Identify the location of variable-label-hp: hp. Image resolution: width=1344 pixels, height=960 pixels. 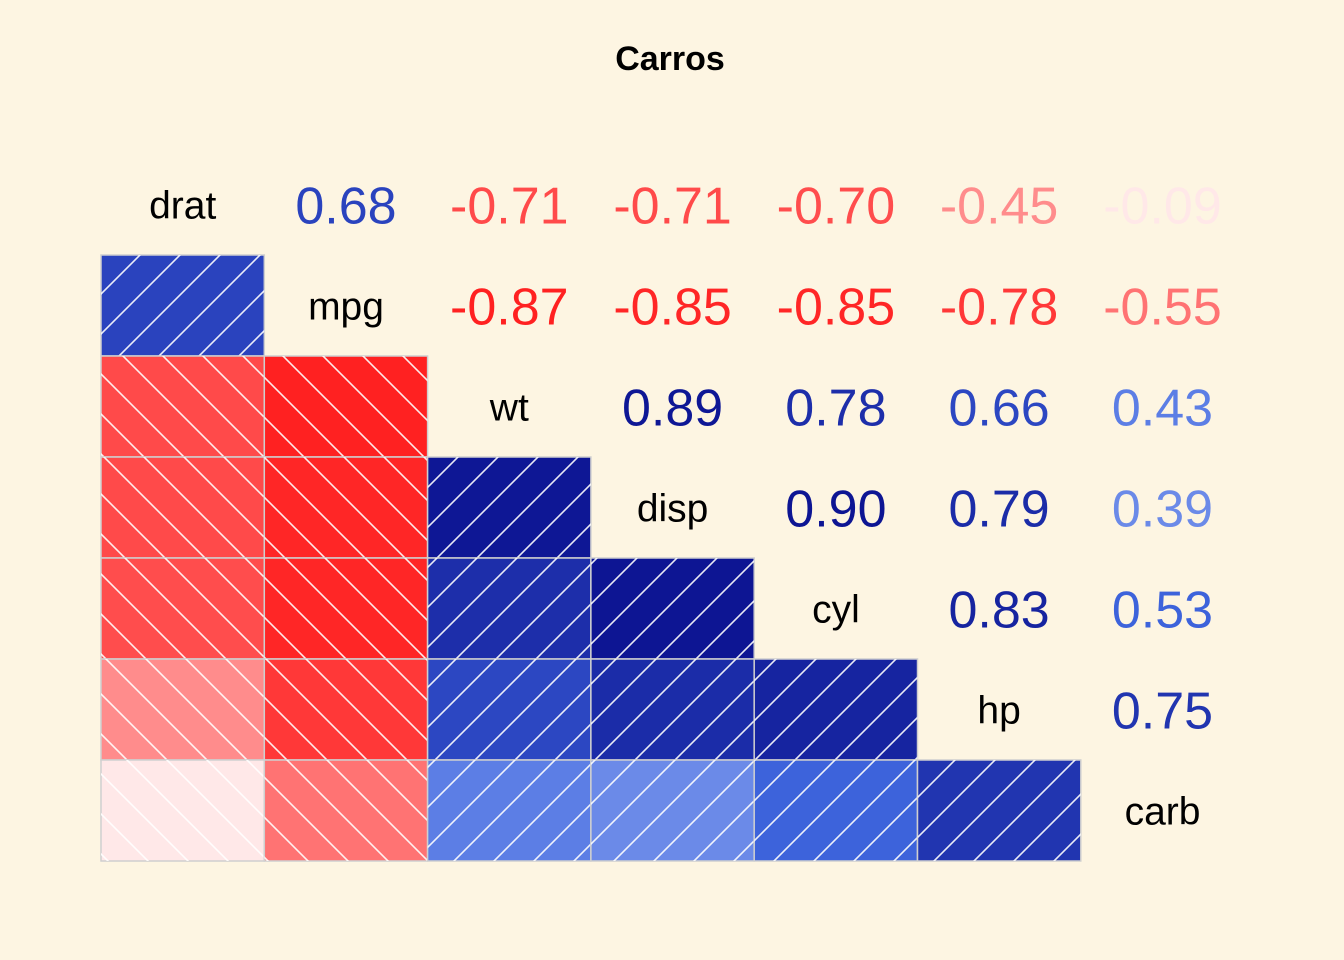
(998, 711).